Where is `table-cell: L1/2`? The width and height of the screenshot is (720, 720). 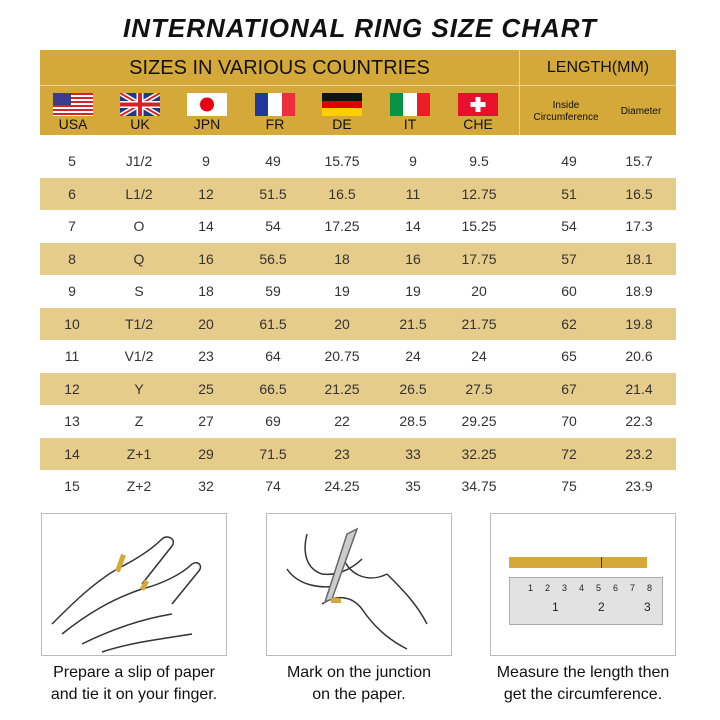
table-cell: L1/2 is located at coordinates (139, 193).